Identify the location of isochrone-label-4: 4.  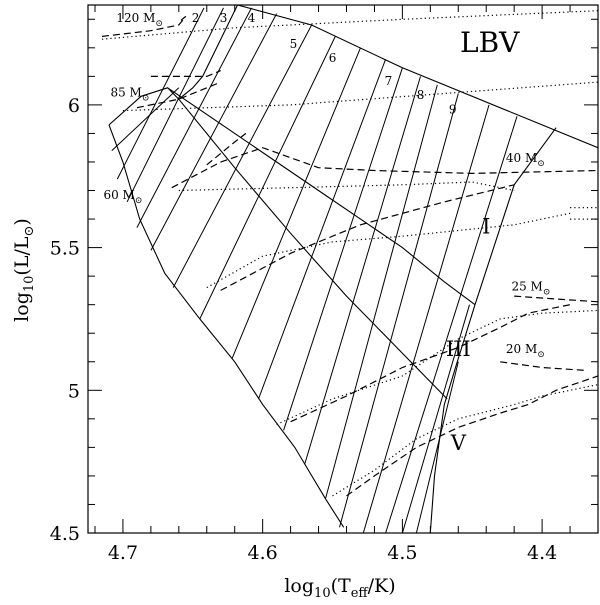
(252, 18).